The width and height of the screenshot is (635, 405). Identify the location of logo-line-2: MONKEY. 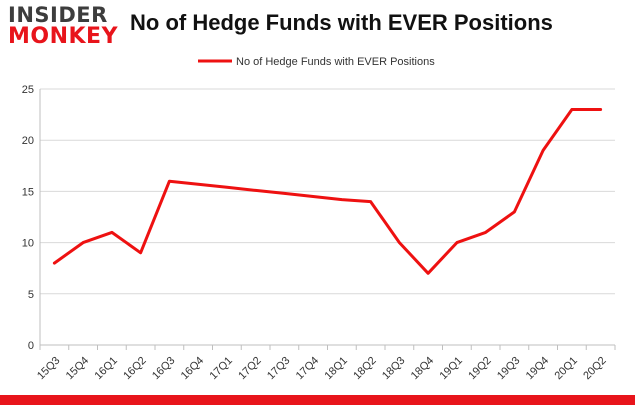
(63, 36).